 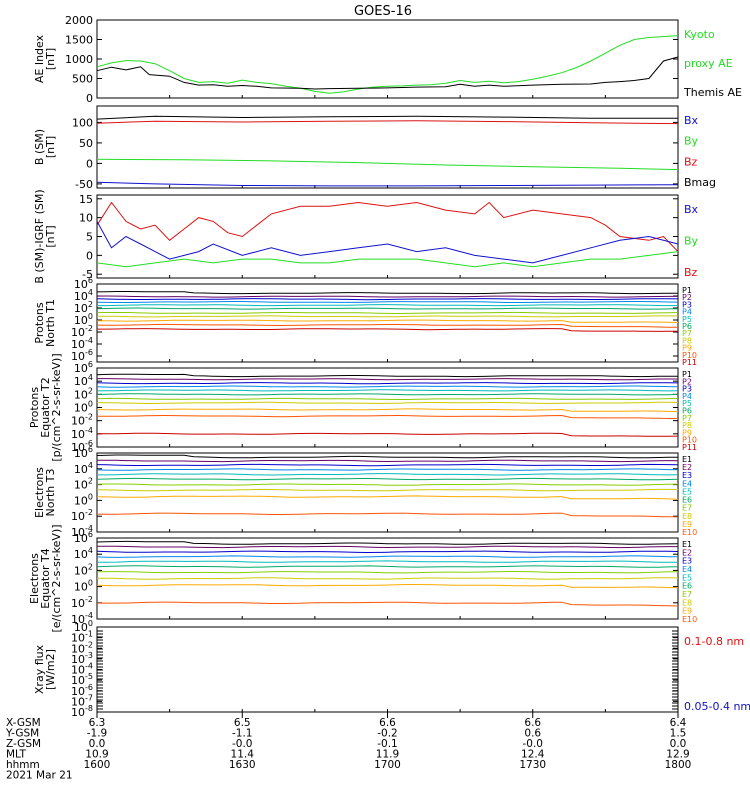 What do you see at coordinates (387, 734) in the screenshot?
I see `orbit-value: -0.2` at bounding box center [387, 734].